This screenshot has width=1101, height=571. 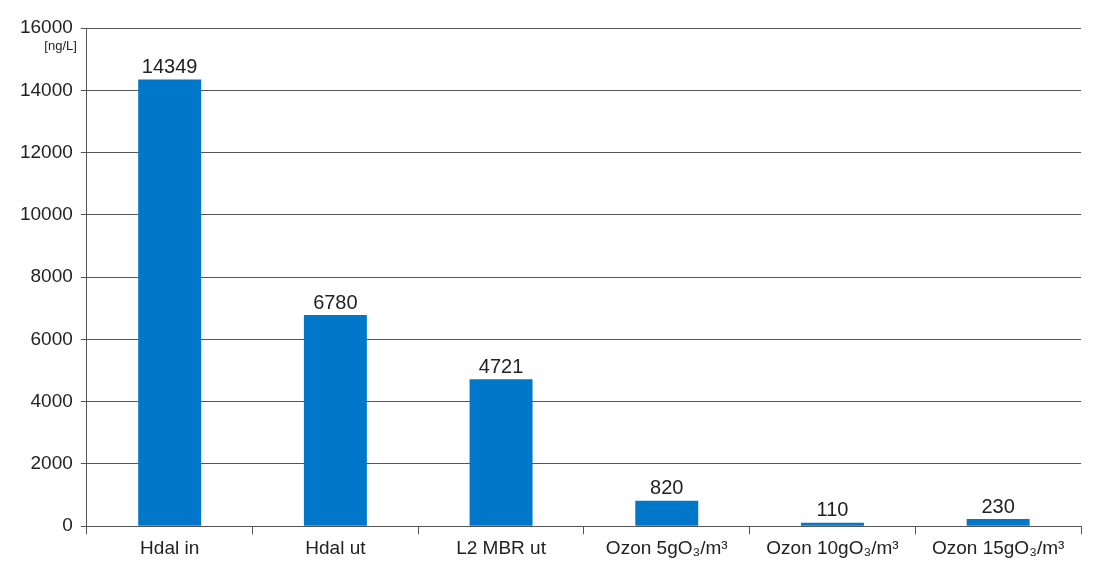 What do you see at coordinates (51, 400) in the screenshot?
I see `y-tick-label: 4000` at bounding box center [51, 400].